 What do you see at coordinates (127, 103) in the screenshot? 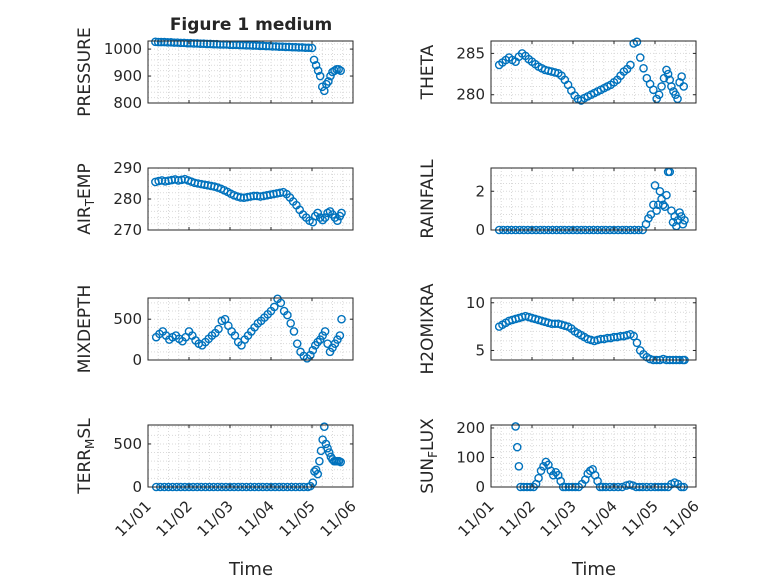
I see `y-tick-label: 800` at bounding box center [127, 103].